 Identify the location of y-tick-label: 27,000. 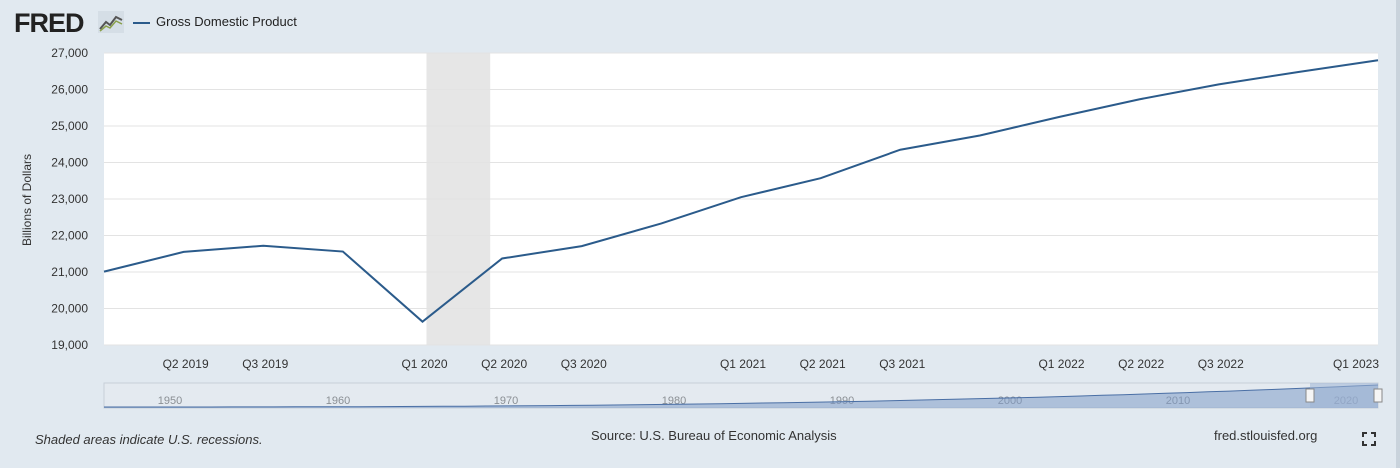
(69, 53).